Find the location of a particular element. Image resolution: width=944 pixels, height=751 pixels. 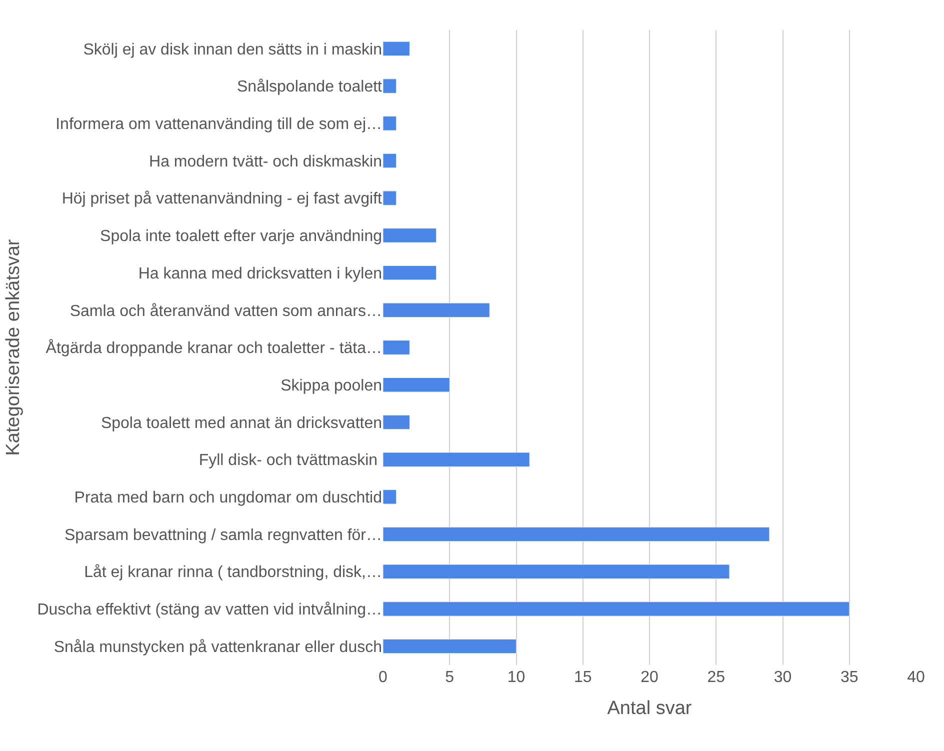

x-axis-title: Antal svar is located at coordinates (649, 708).